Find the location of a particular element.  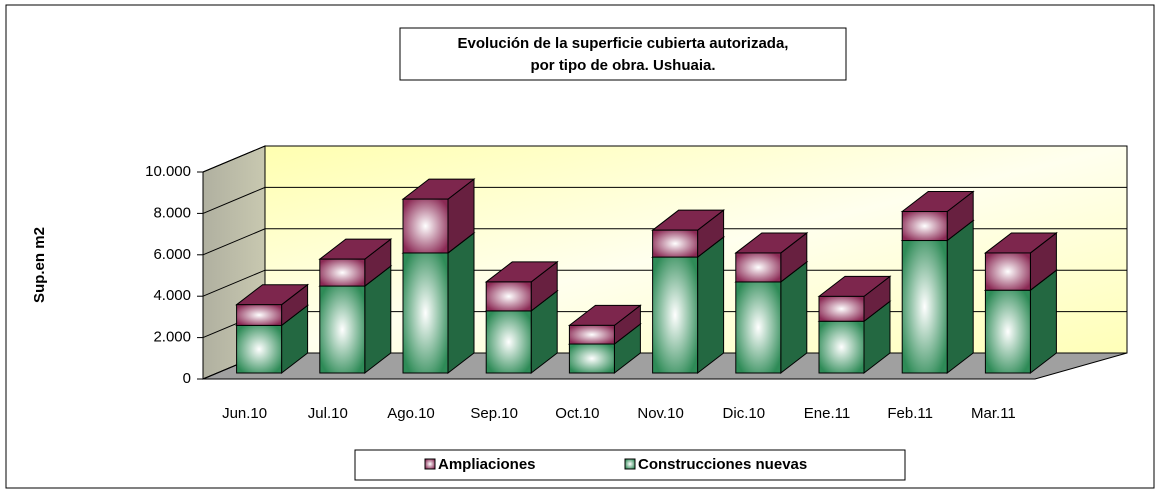

y-tick-label: 8.000 is located at coordinates (172, 212).